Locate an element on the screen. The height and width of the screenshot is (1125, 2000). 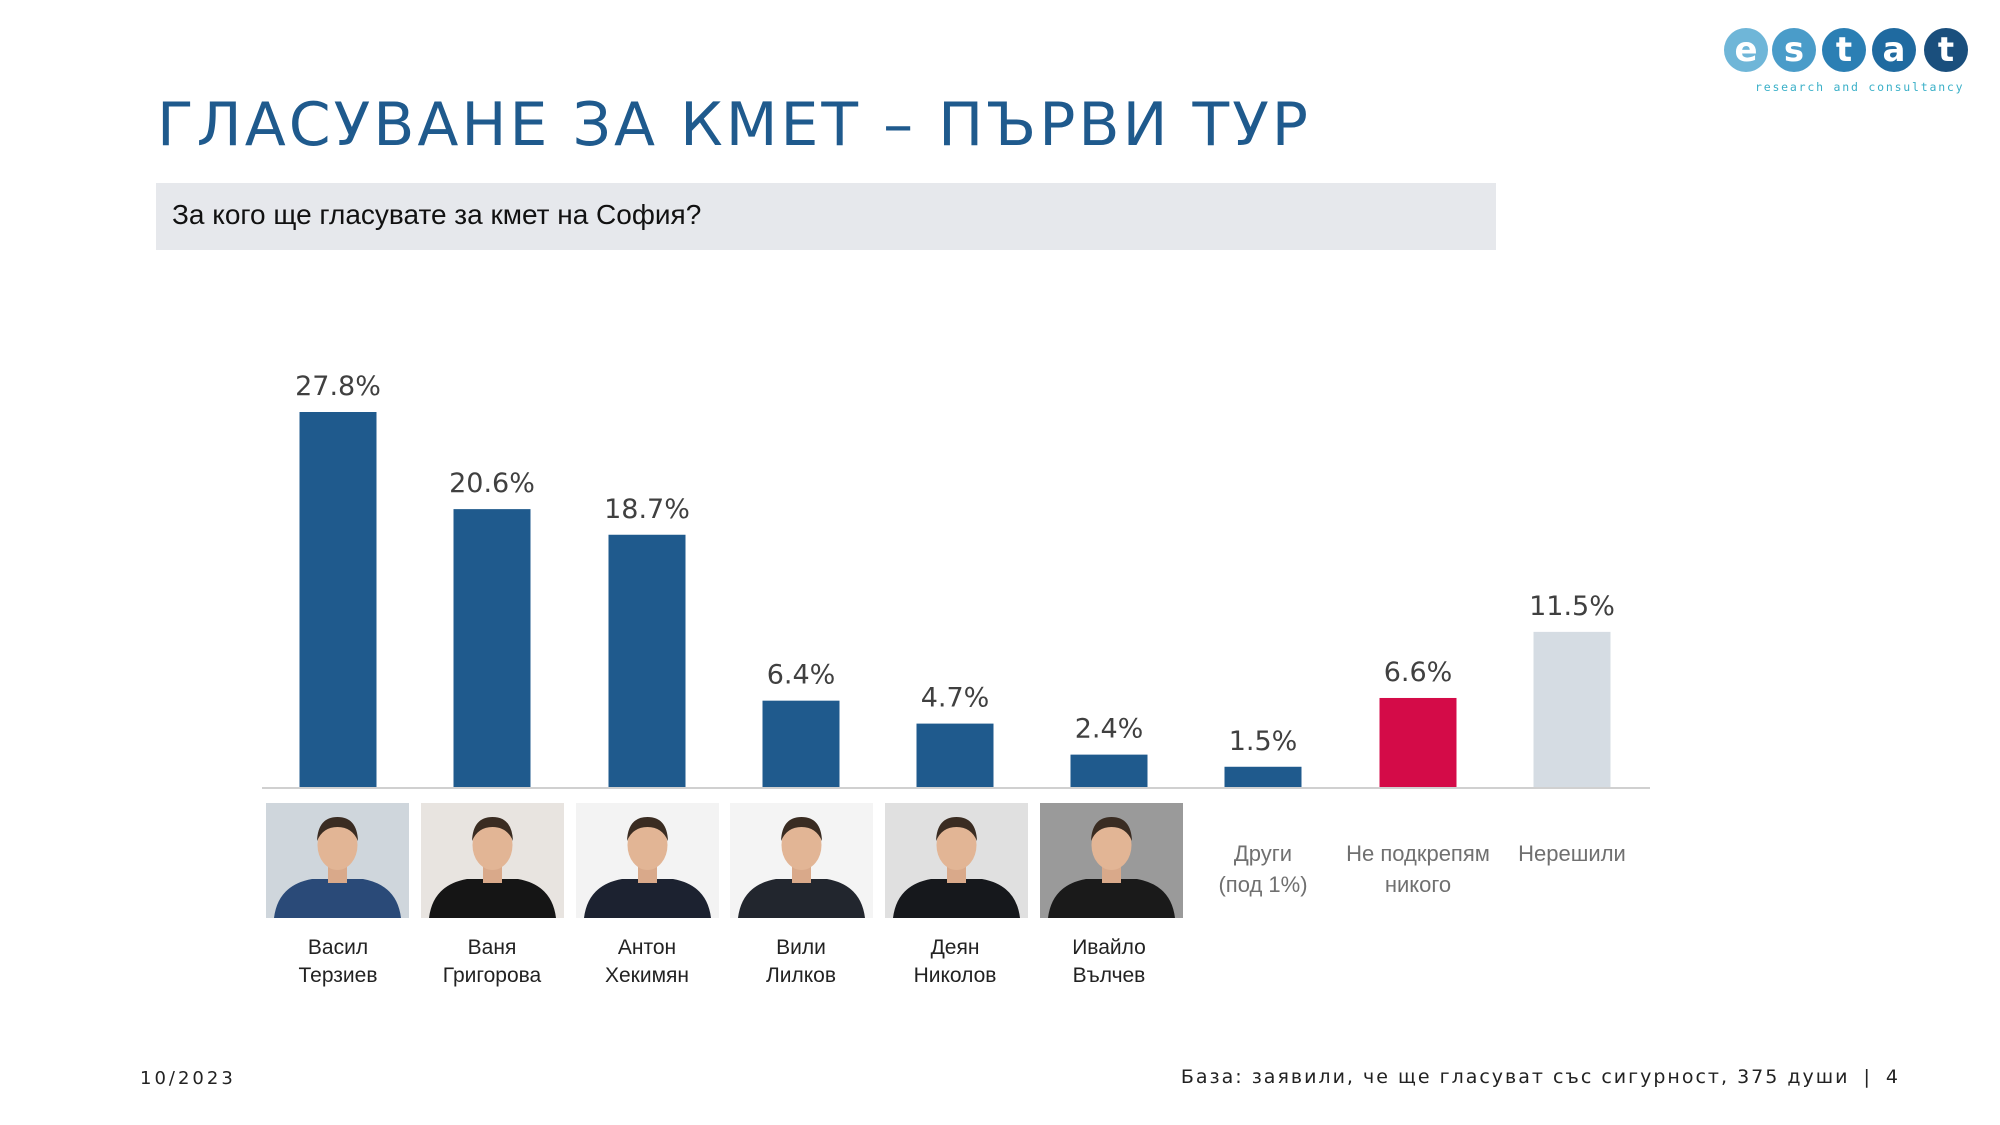
logo-letter: e is located at coordinates (1746, 50).